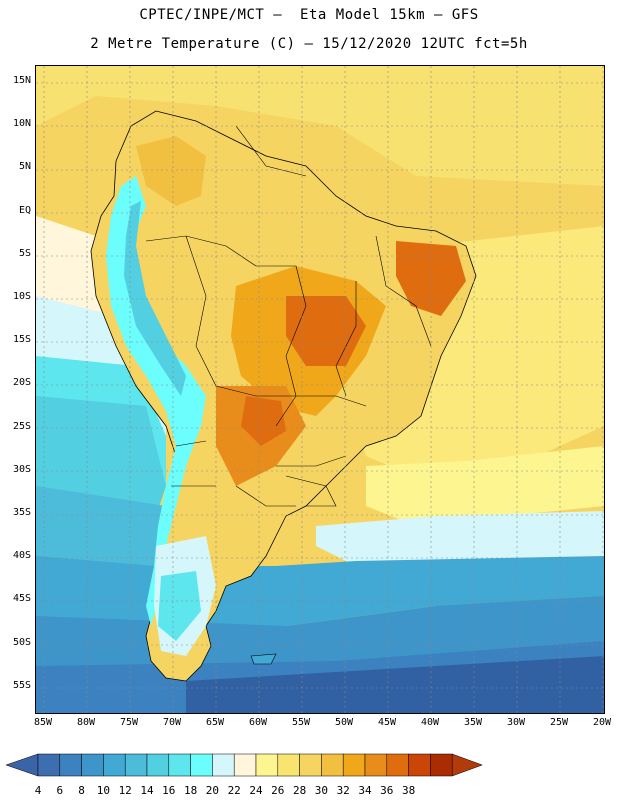 Image resolution: width=618 pixels, height=800 pixels. I want to click on ocean-band-north, so click(320, 126).